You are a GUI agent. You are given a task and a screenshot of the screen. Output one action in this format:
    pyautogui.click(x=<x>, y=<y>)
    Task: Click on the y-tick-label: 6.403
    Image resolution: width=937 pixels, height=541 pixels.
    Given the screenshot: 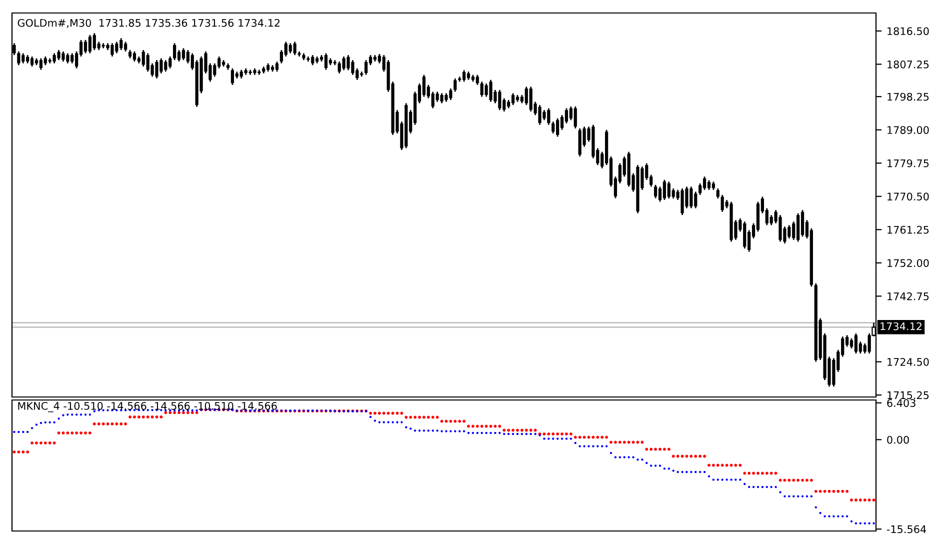 What is the action you would take?
    pyautogui.click(x=901, y=403)
    